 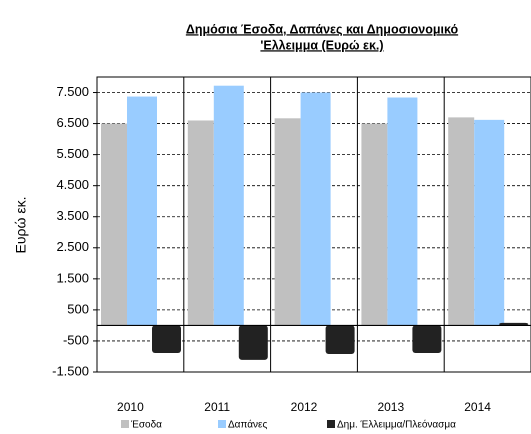 What do you see at coordinates (304, 407) in the screenshot?
I see `x-tick-label: 2012` at bounding box center [304, 407].